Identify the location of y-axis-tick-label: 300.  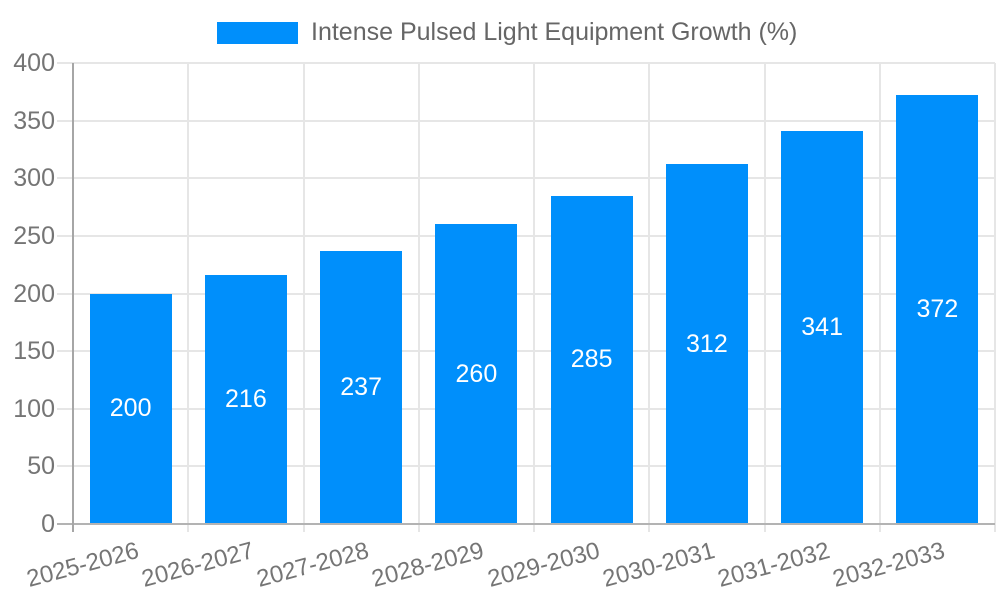
(34, 178).